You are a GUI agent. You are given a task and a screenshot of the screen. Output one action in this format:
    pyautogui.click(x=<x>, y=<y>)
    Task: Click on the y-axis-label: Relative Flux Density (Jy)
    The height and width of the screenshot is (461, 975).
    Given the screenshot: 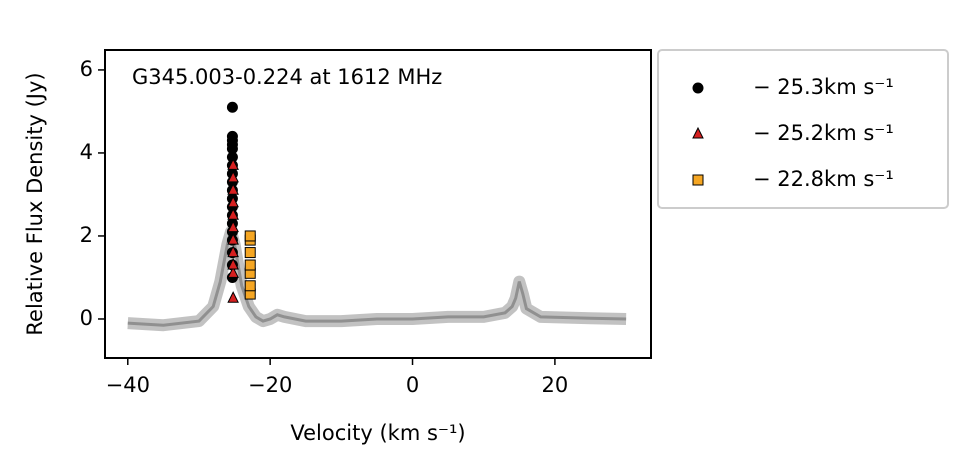 What is the action you would take?
    pyautogui.click(x=35, y=203)
    